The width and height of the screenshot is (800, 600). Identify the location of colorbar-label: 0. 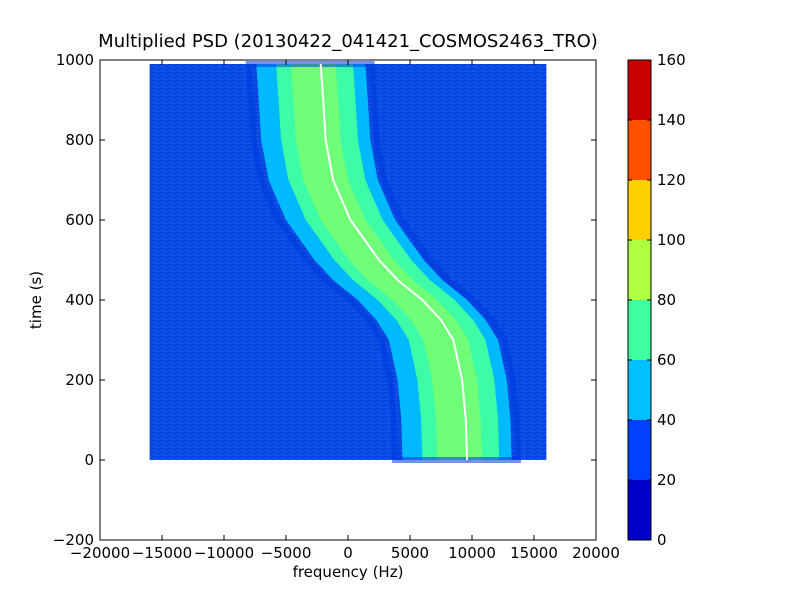
(662, 540).